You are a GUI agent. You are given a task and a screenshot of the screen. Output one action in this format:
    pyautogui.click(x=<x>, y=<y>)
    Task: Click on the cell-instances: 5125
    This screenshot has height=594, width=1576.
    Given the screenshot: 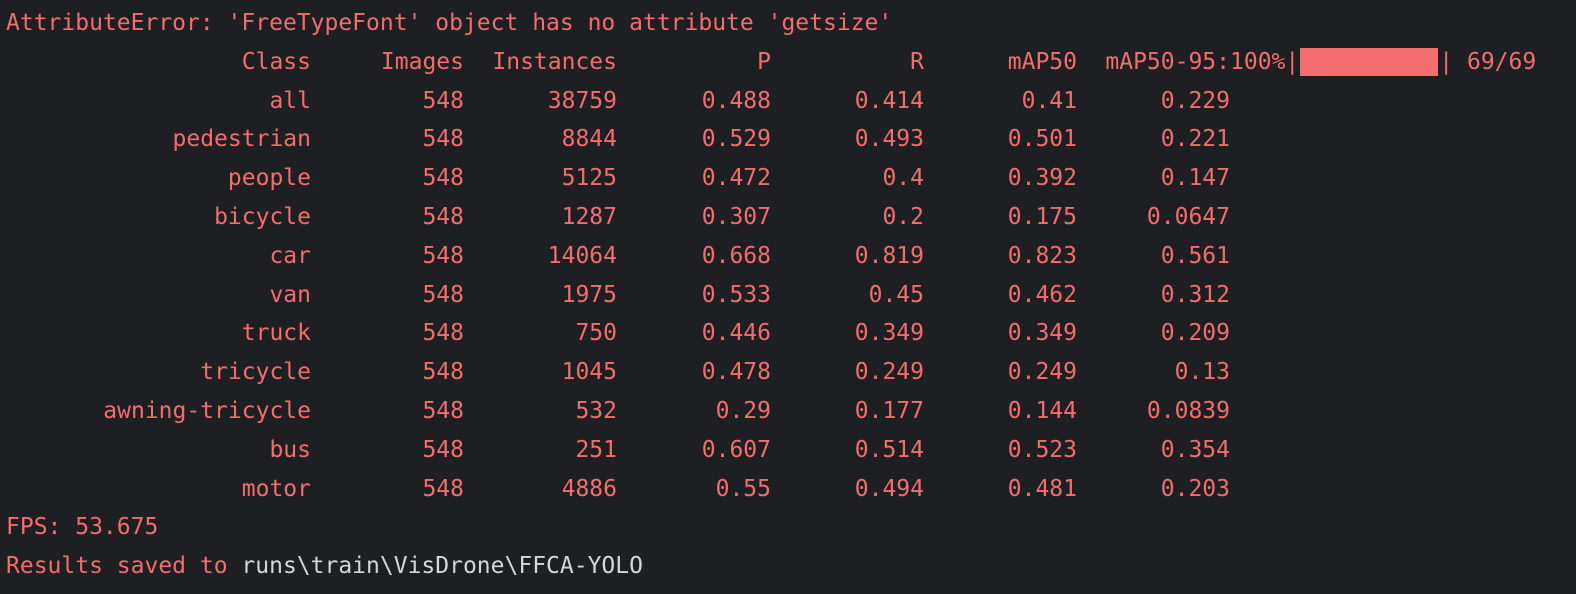 What is the action you would take?
    pyautogui.click(x=589, y=178)
    